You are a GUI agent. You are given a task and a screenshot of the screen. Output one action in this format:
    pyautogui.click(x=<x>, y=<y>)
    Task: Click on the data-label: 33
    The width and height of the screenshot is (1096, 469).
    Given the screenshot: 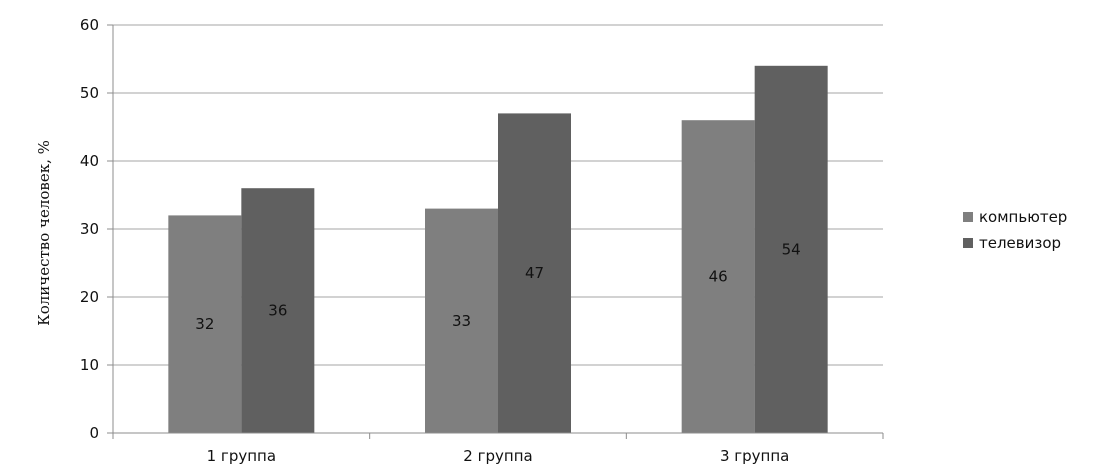 What is the action you would take?
    pyautogui.click(x=461, y=321)
    